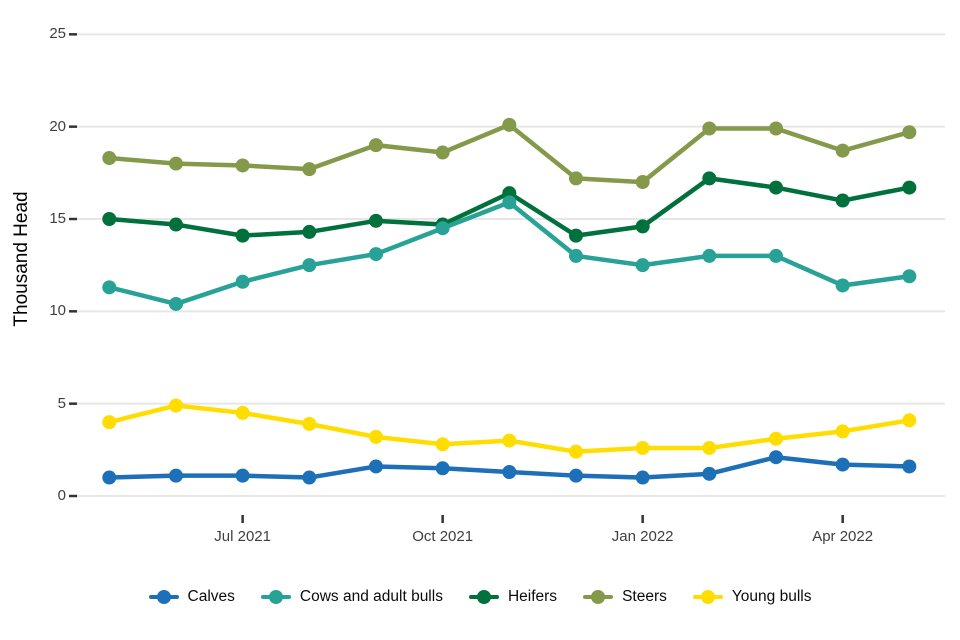 This screenshot has width=960, height=640. Describe the element at coordinates (843, 536) in the screenshot. I see `x-tick-label: Apr 2022` at that location.